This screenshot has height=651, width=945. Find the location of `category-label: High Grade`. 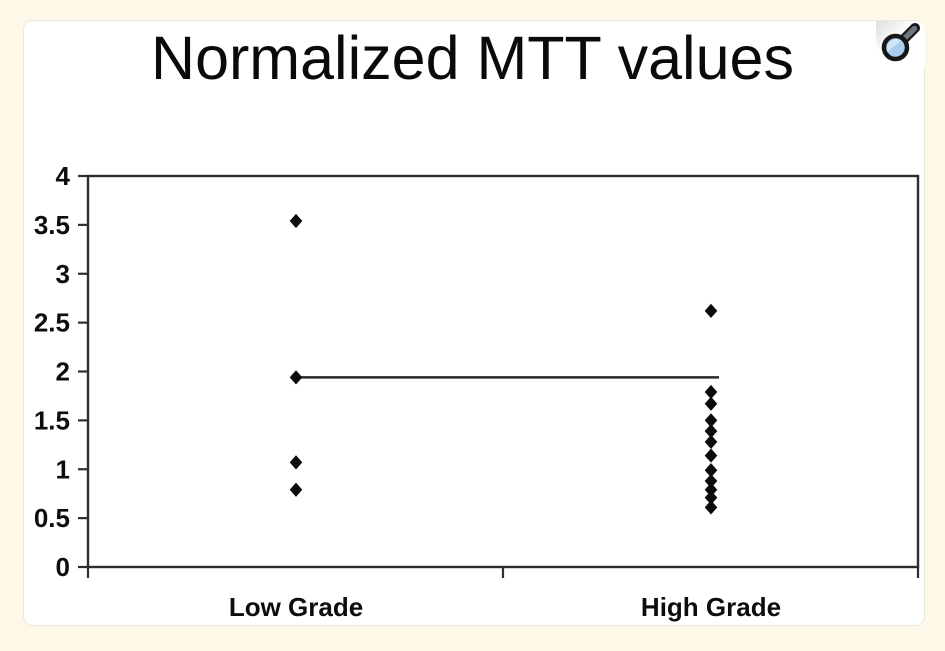

category-label: High Grade is located at coordinates (711, 607).